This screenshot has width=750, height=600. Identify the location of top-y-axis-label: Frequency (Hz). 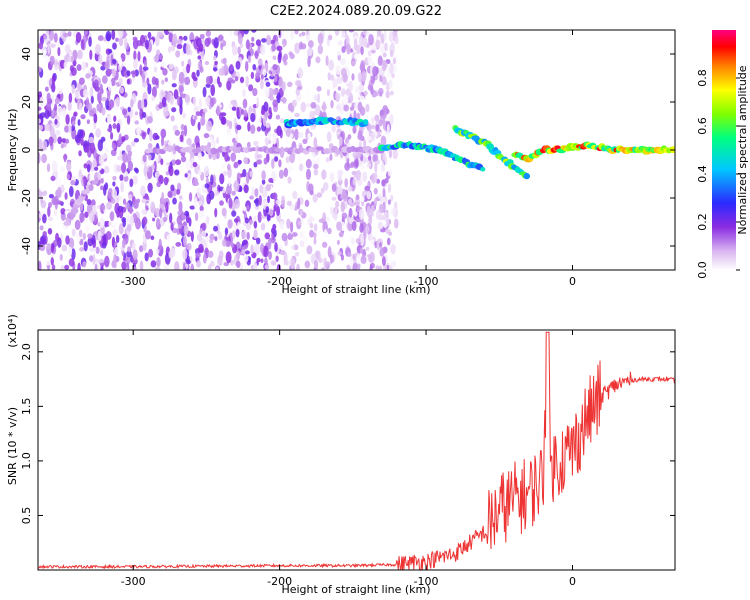
(12, 150).